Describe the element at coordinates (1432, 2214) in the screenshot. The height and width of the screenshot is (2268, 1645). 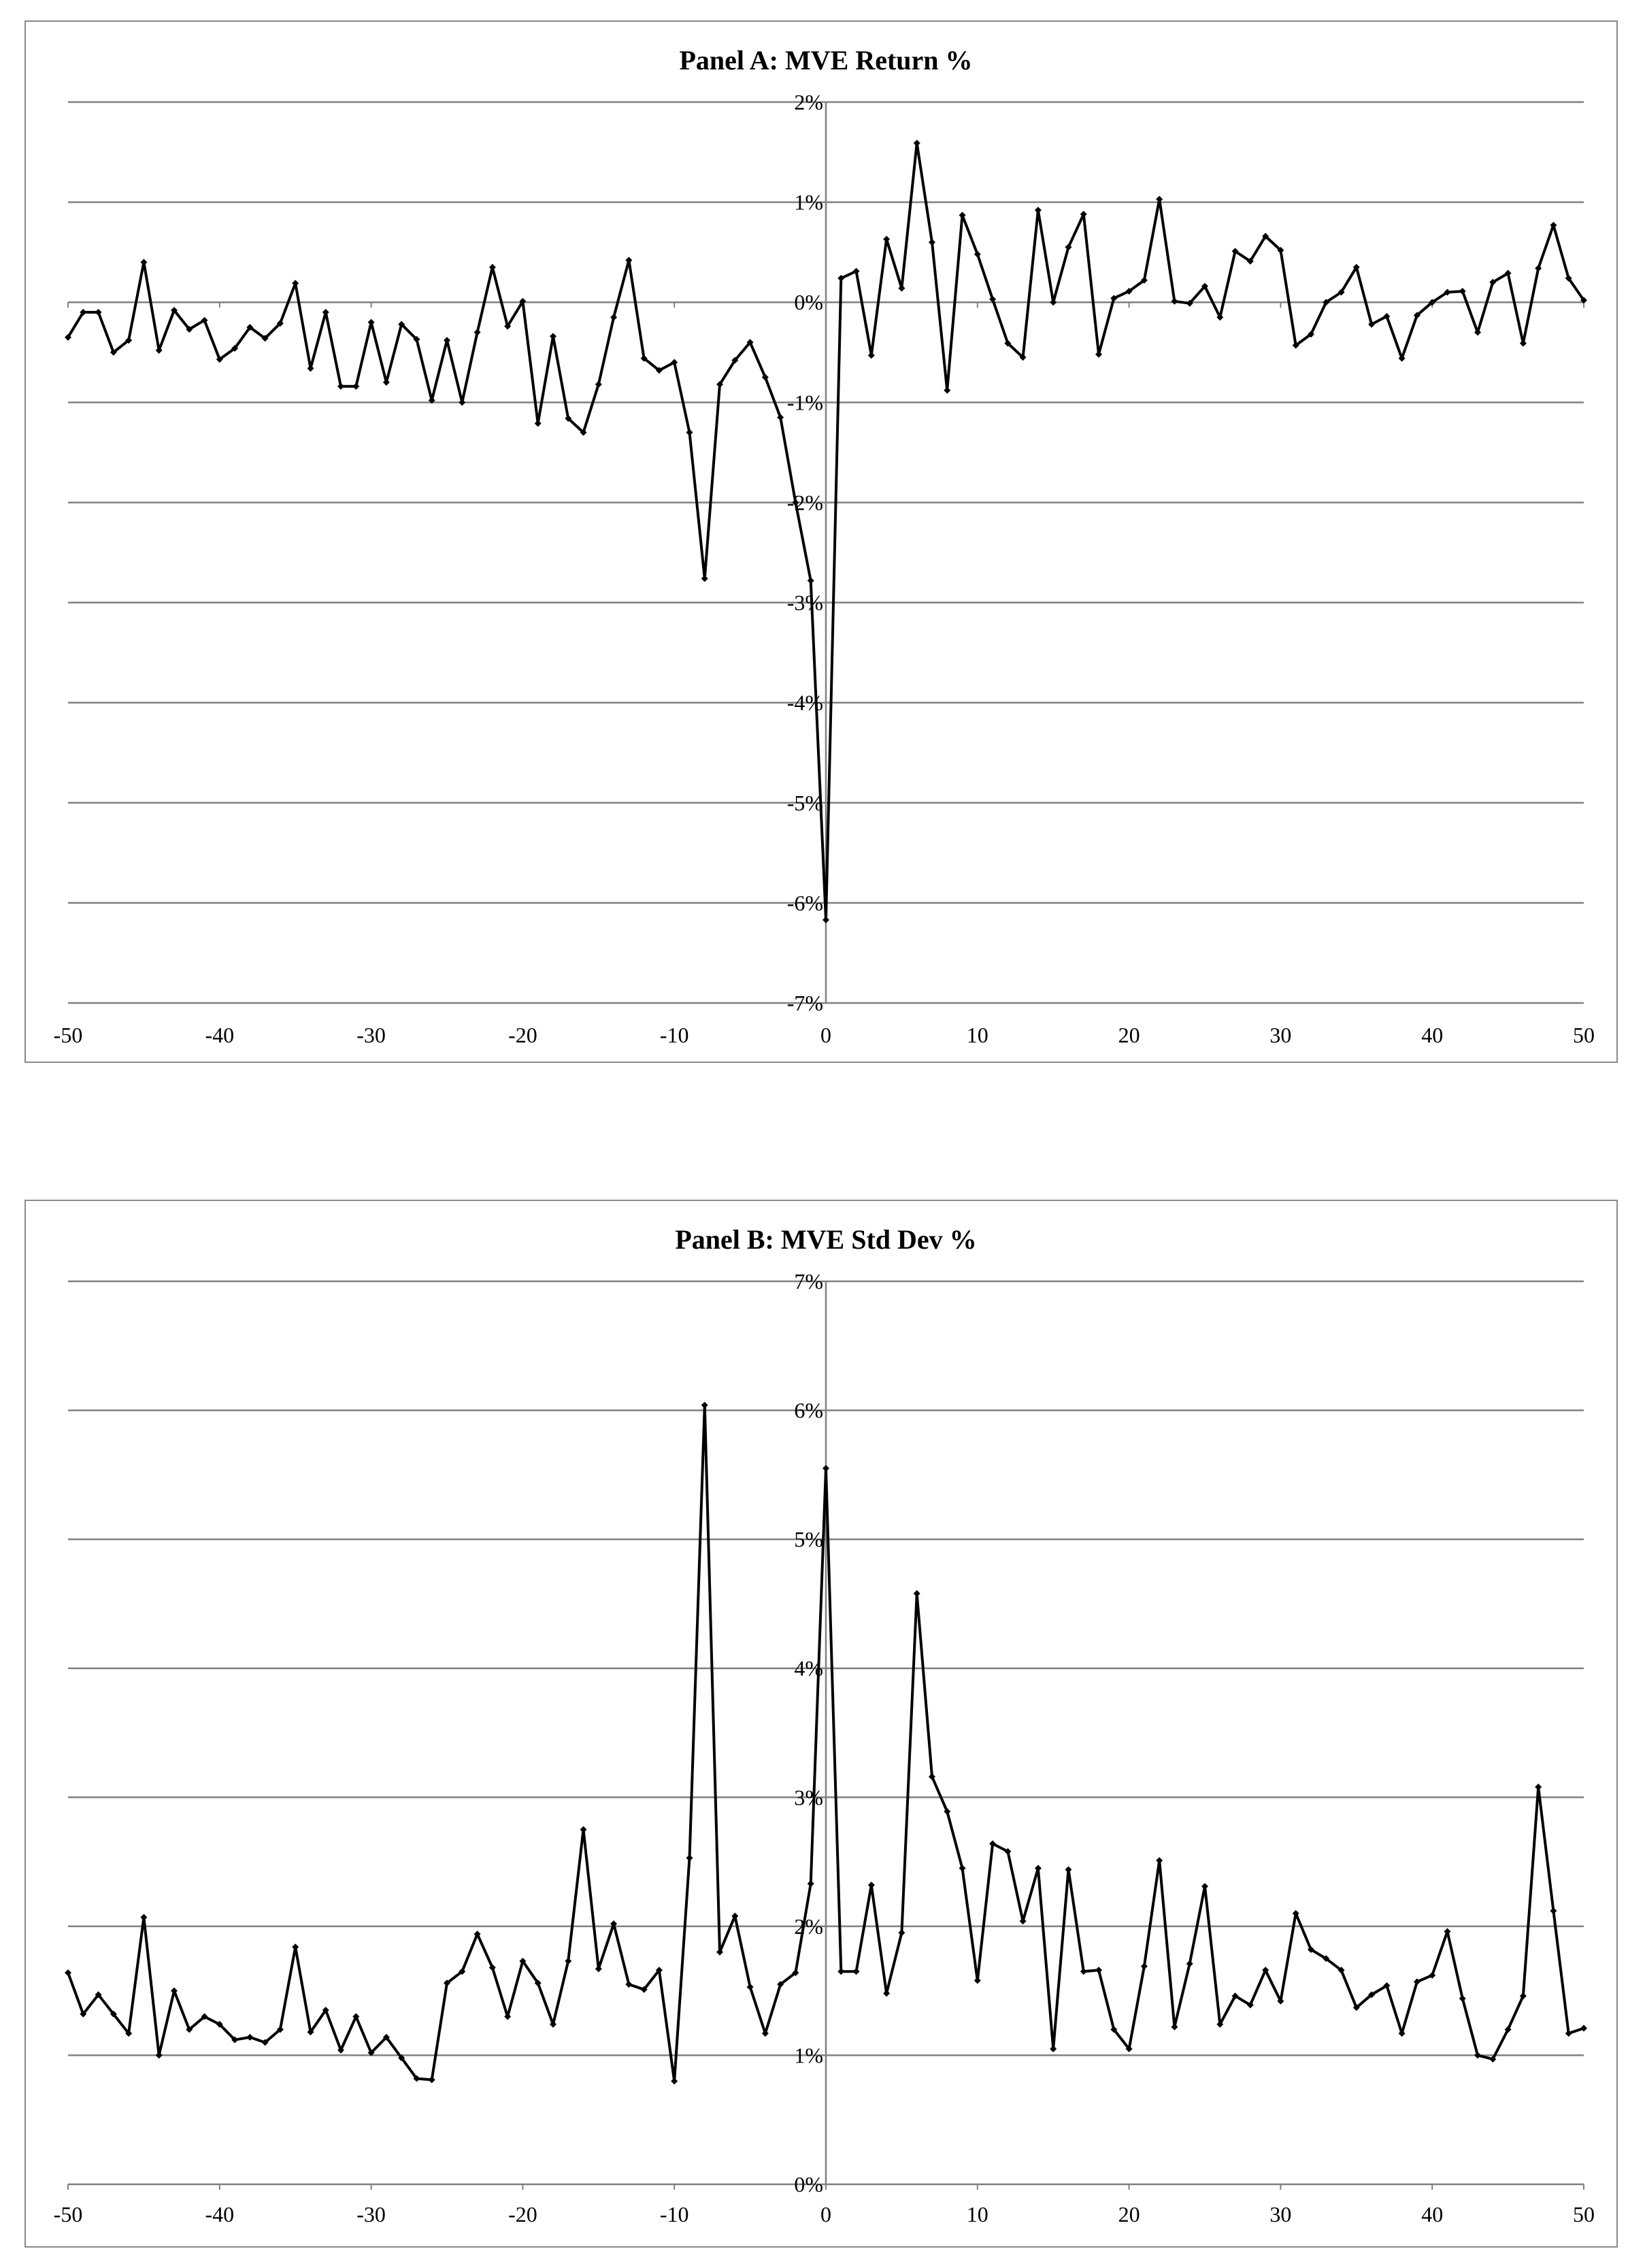
I see `x-tick-label: 40` at that location.